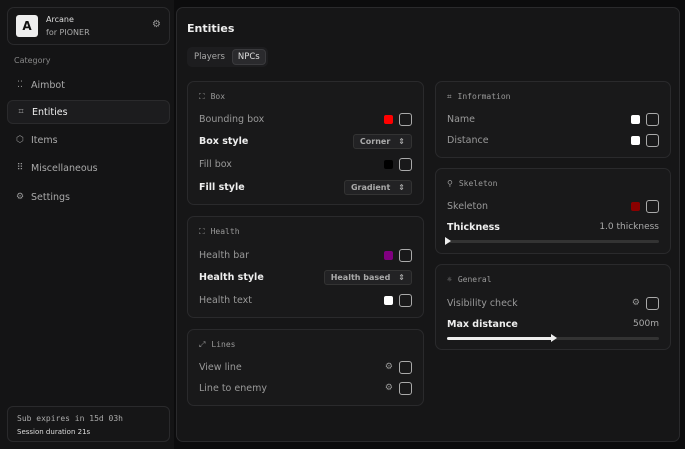  What do you see at coordinates (652, 140) in the screenshot?
I see `distance-checkbox` at bounding box center [652, 140].